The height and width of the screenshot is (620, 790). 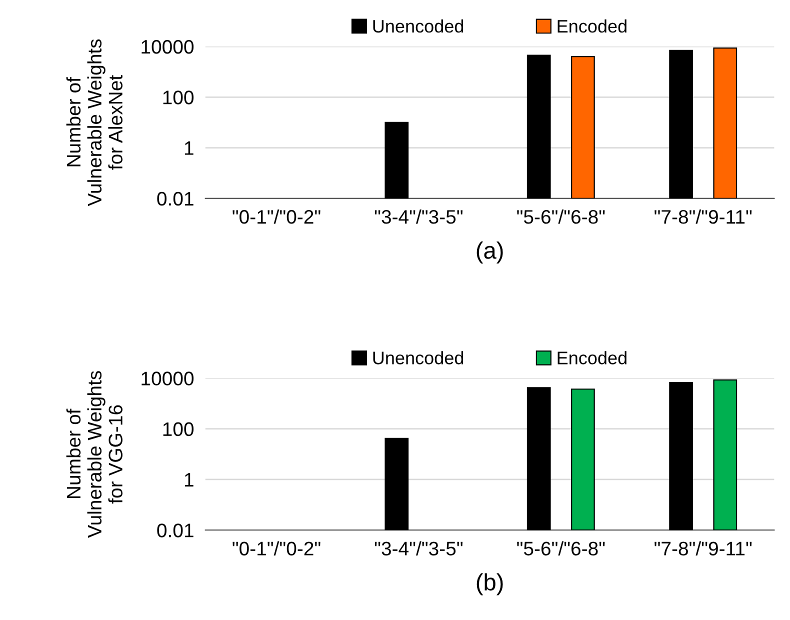 What do you see at coordinates (94, 454) in the screenshot?
I see `y-axis-title: Number of Vulnerable Weights for VGG-16` at bounding box center [94, 454].